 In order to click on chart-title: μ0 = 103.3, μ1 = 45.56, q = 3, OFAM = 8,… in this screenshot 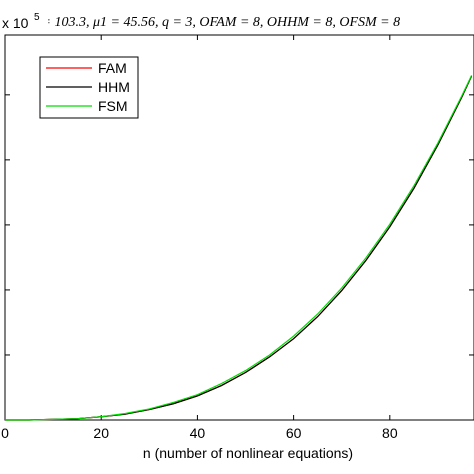, I will do `click(211, 22)`.